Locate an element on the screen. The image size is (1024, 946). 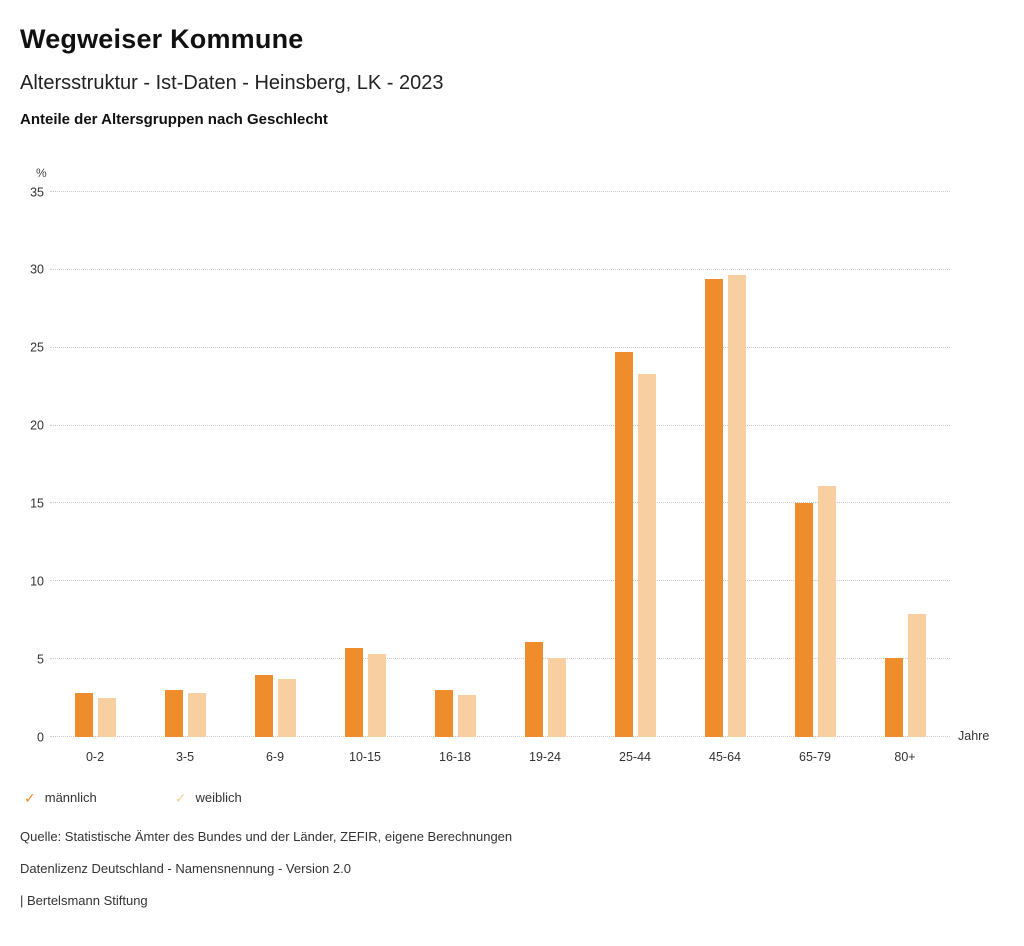
legend-label: weiblich is located at coordinates (218, 797).